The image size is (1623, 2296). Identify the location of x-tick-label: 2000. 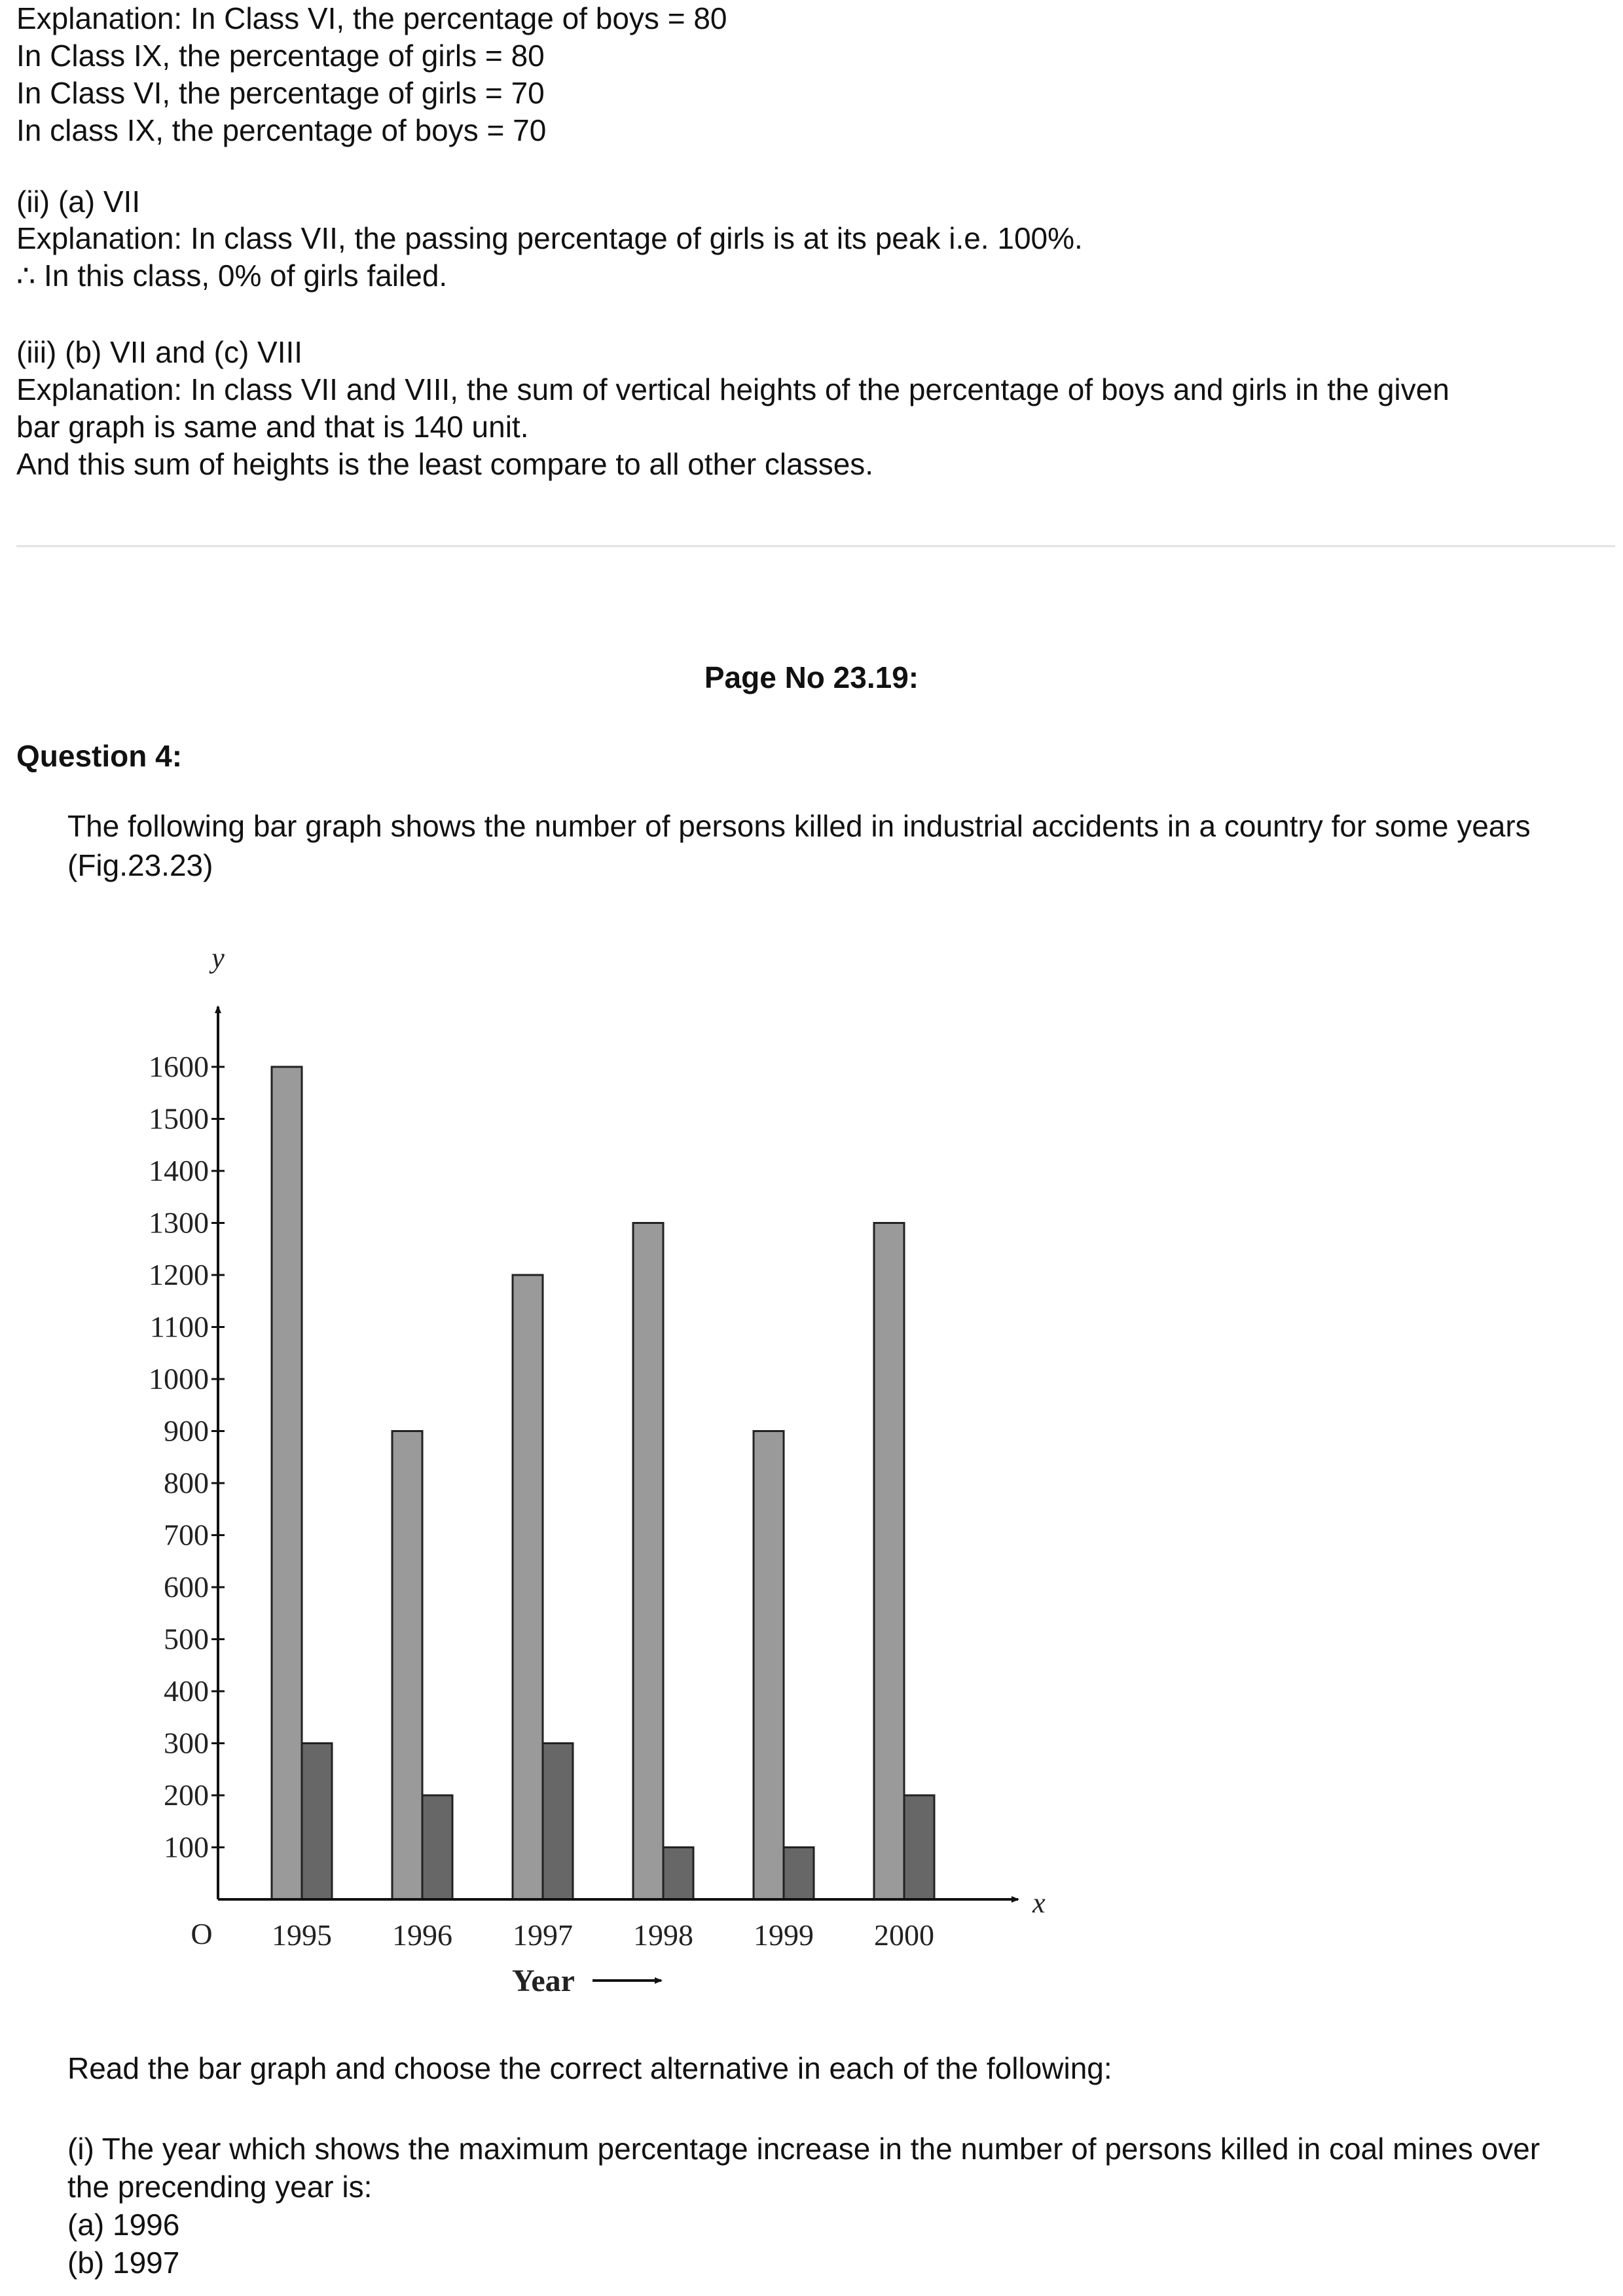
(904, 1935).